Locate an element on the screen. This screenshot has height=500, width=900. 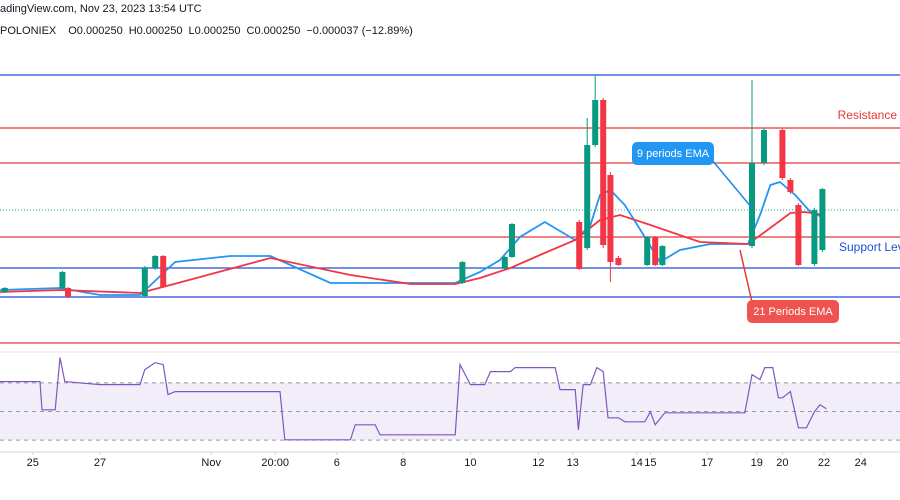
x-tick-label: 6 is located at coordinates (337, 463).